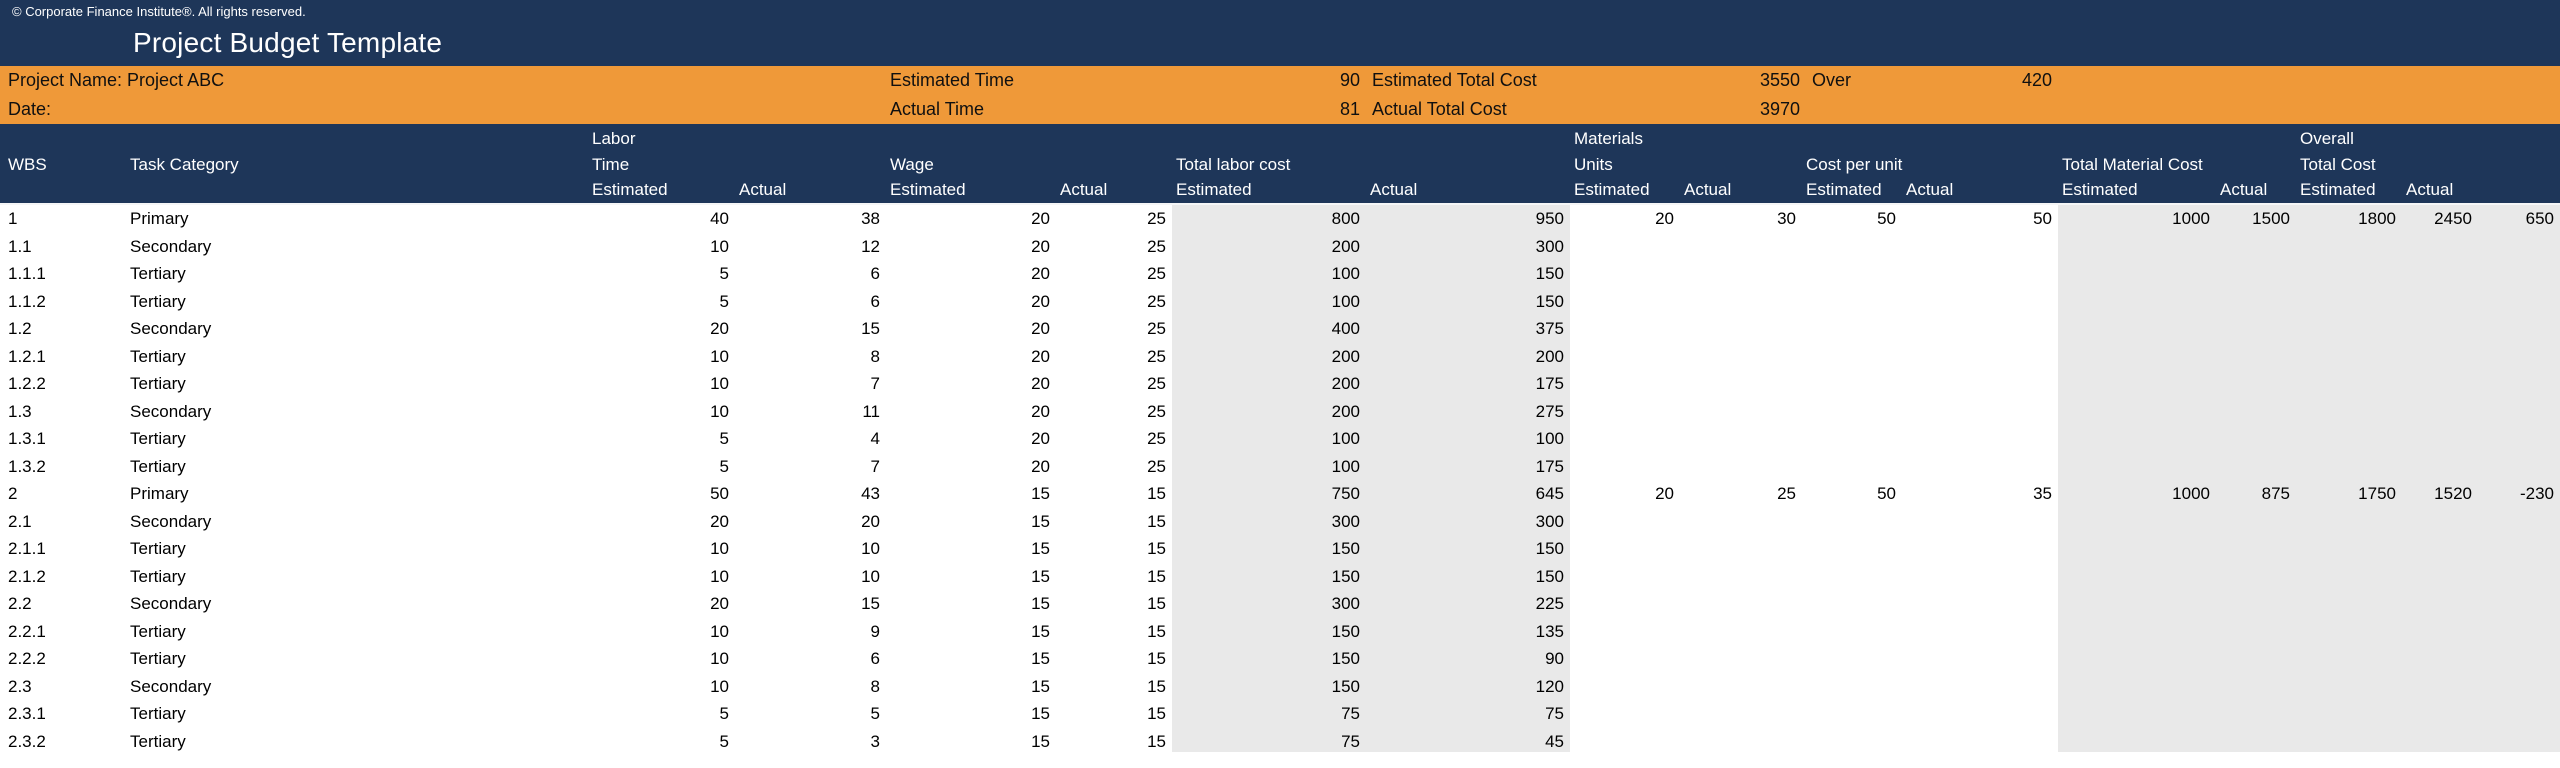 Image resolution: width=2560 pixels, height=768 pixels. Describe the element at coordinates (1664, 218) in the screenshot. I see `cell-units-estimated: 20` at that location.